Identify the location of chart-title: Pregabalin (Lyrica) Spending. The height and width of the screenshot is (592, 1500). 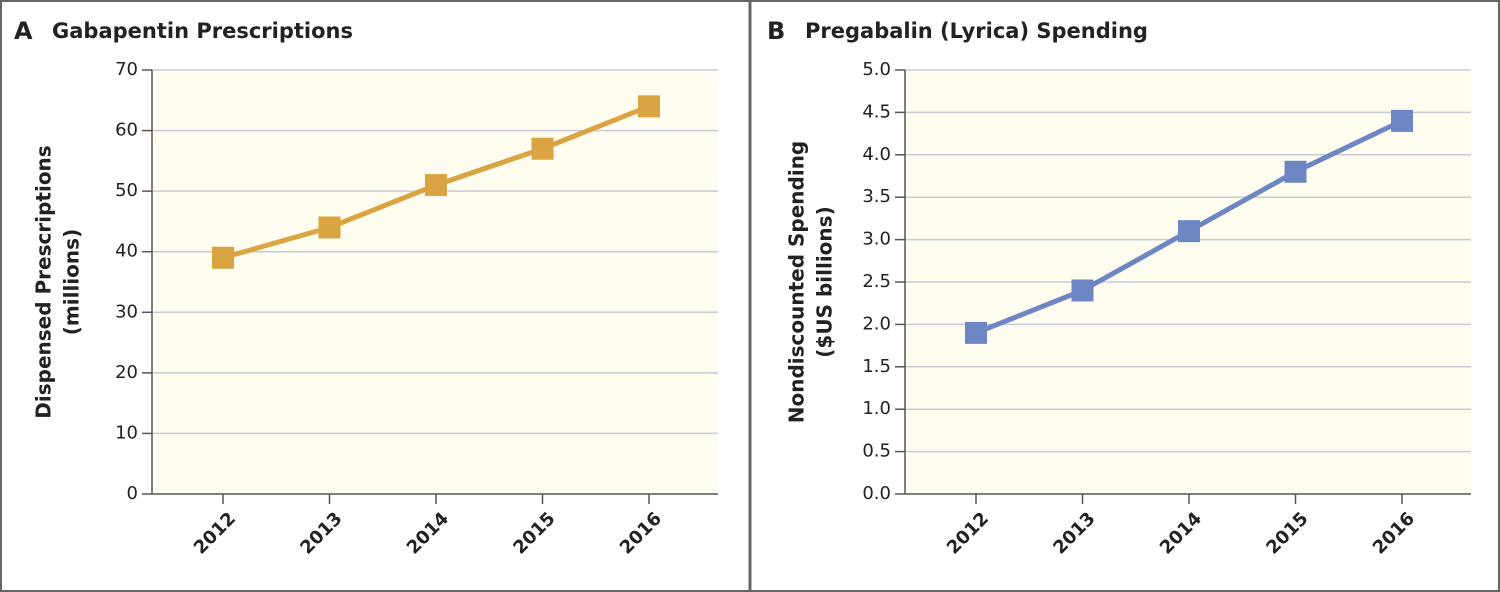
(976, 31).